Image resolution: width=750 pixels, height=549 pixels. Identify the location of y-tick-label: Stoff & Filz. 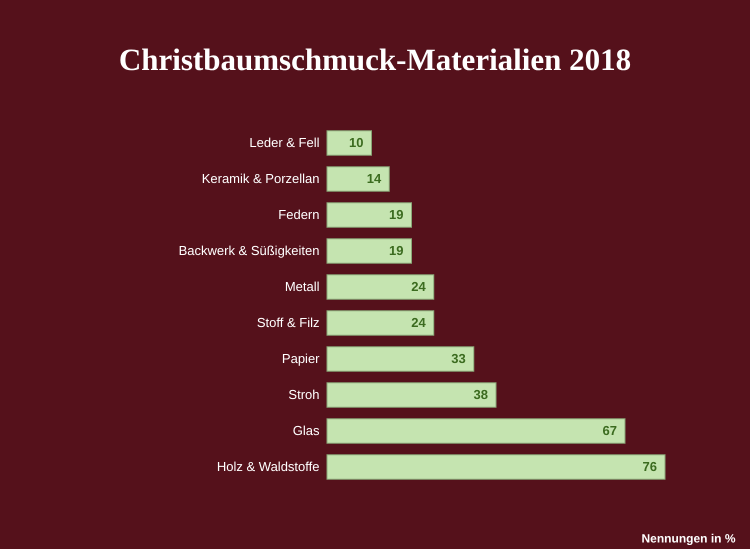
(288, 322).